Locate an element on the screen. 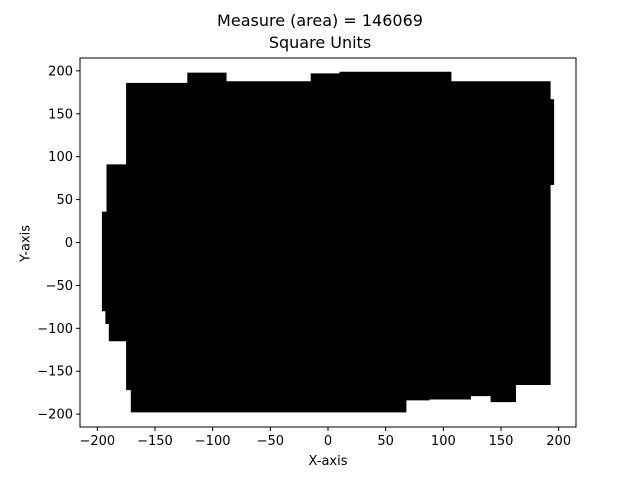 Image resolution: width=640 pixels, height=480 pixels. y-tick-label: −150 is located at coordinates (55, 372).